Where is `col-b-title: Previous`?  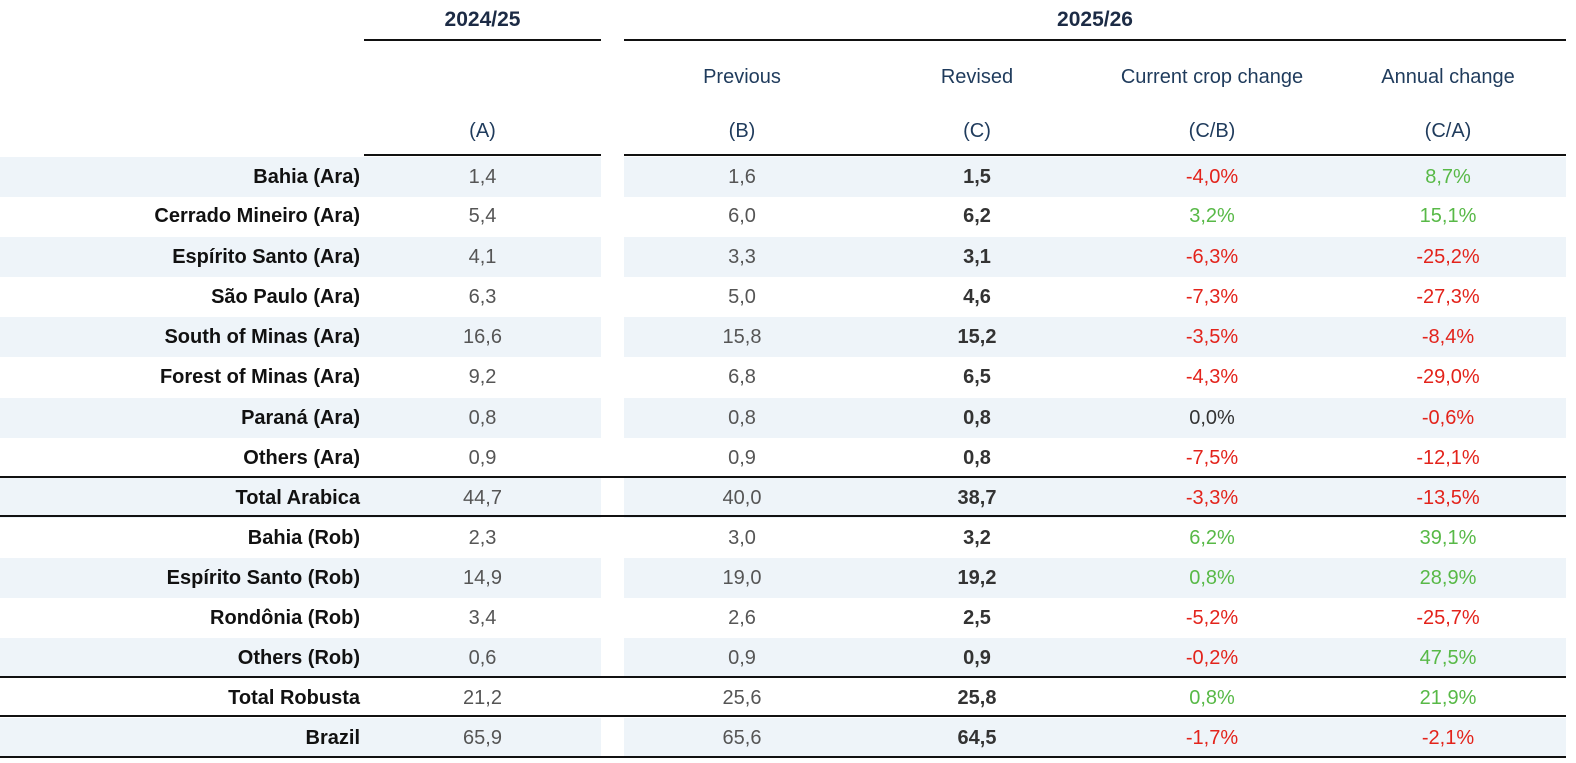
col-b-title: Previous is located at coordinates (742, 77).